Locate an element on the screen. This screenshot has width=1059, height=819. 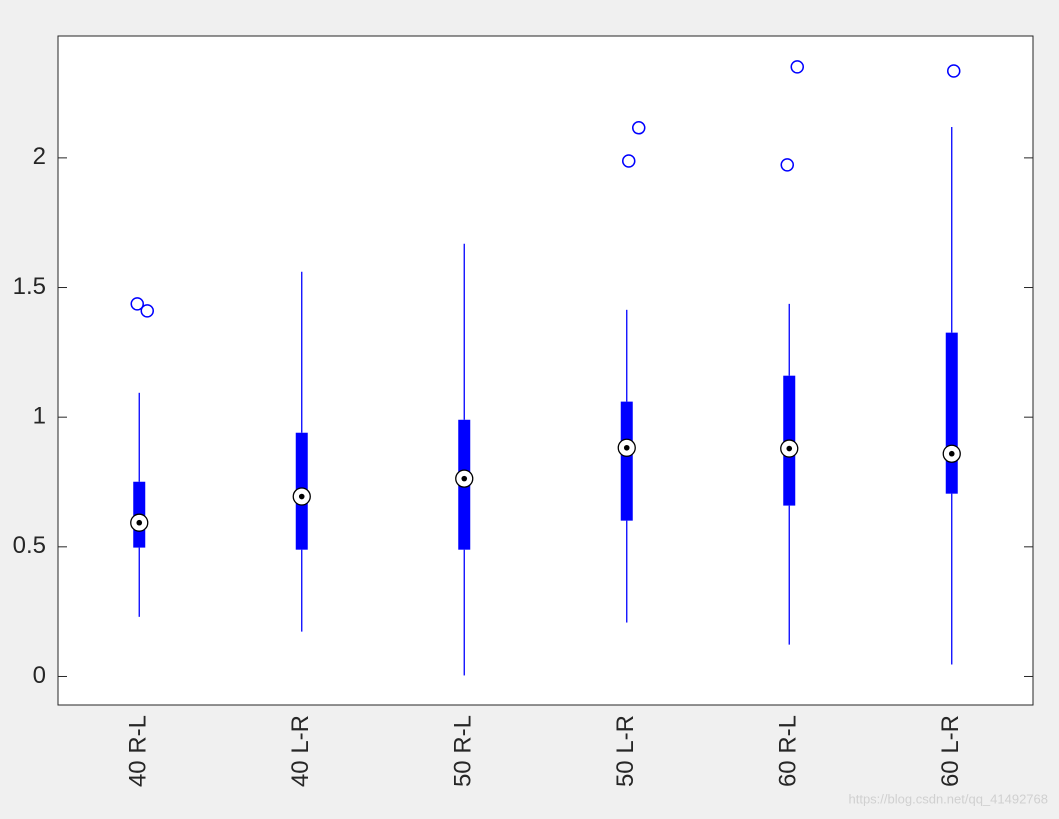
y-tick-label: 0 is located at coordinates (39, 675).